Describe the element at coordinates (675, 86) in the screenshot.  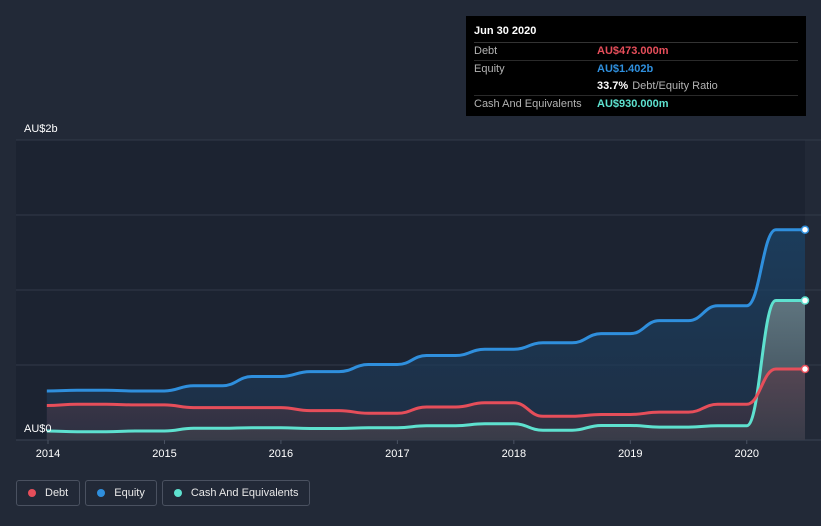
I see `tooltip-ratio-label: Debt/Equity Ratio` at that location.